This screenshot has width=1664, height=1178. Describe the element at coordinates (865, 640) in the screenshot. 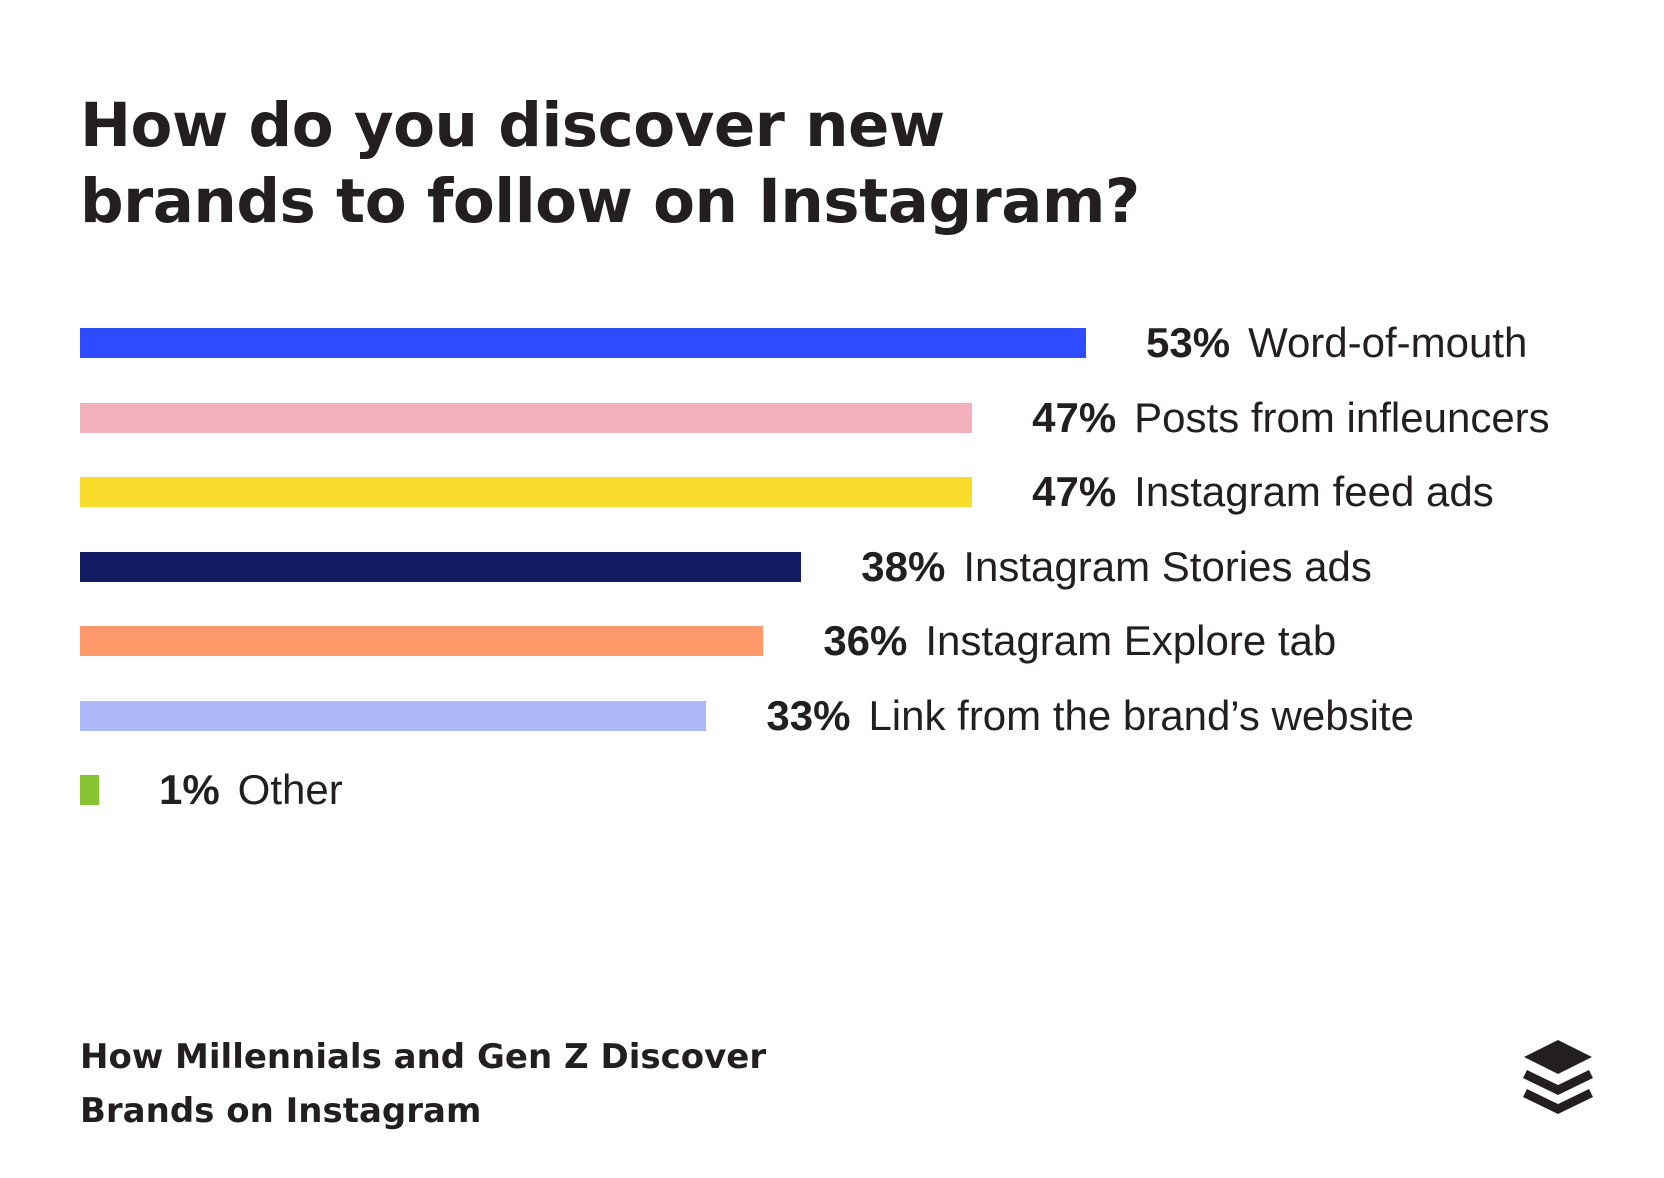

I see `bar-value-label: 36%` at that location.